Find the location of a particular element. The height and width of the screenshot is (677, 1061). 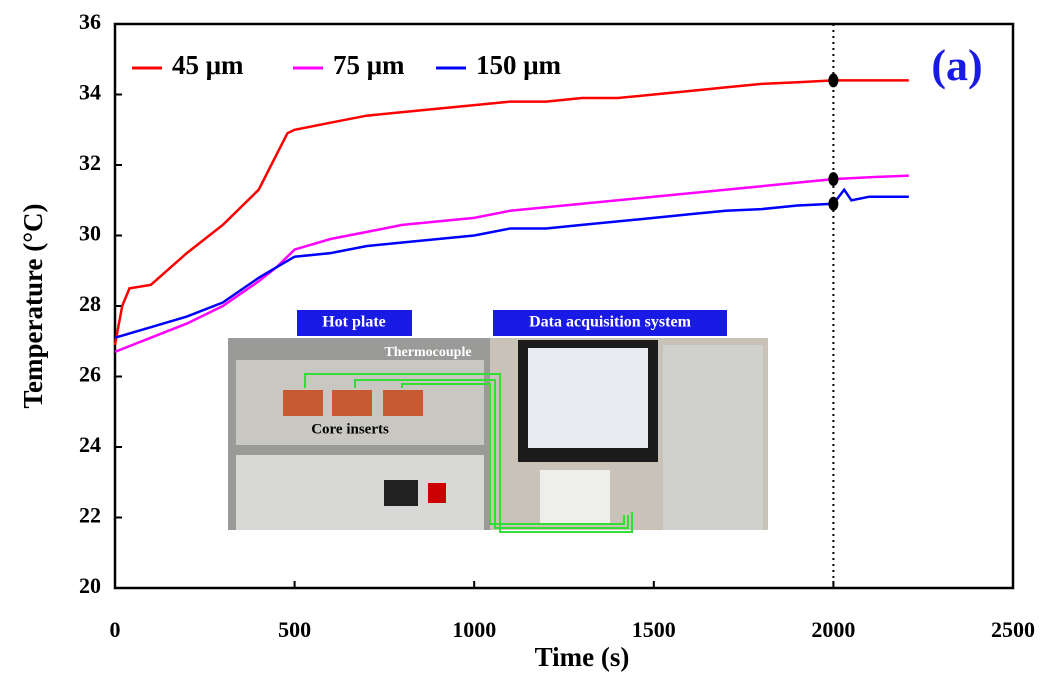

y-axis-label: Temperature (°C) is located at coordinates (33, 305).